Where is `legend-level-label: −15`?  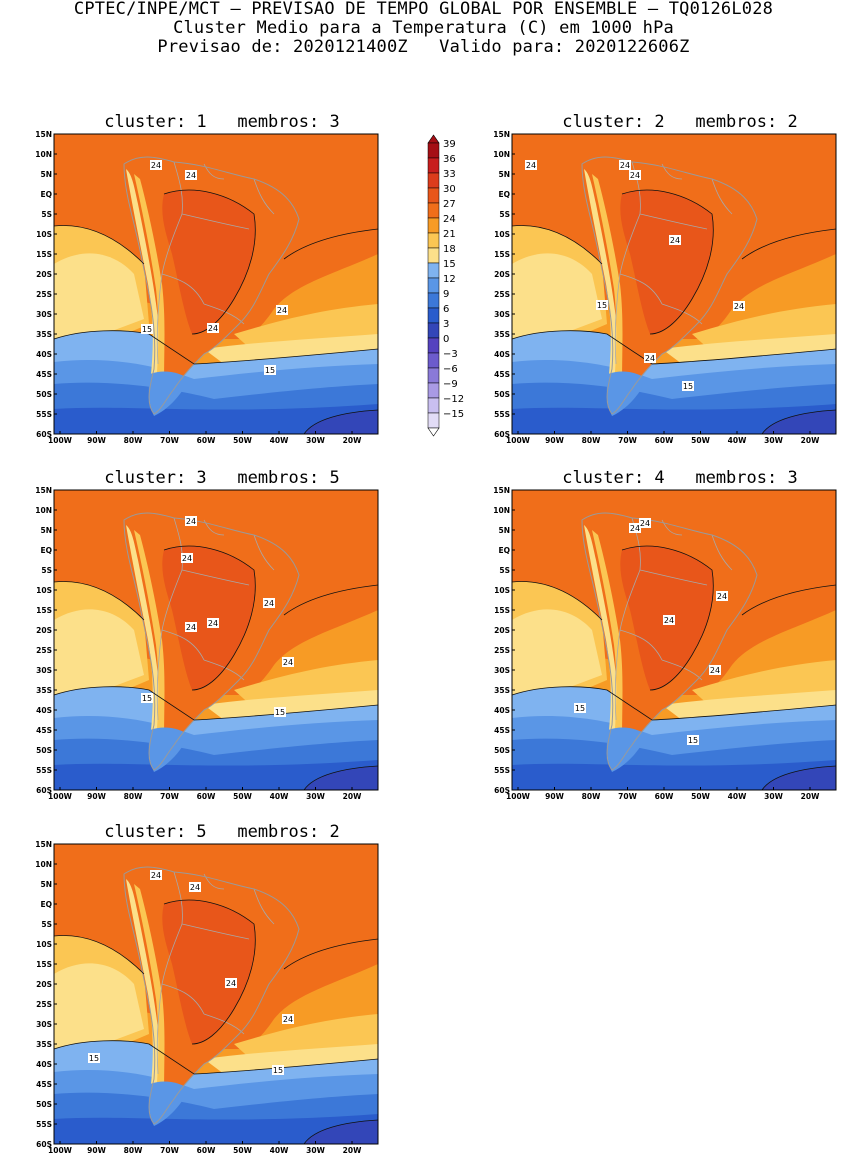
legend-level-label: −15 is located at coordinates (453, 414).